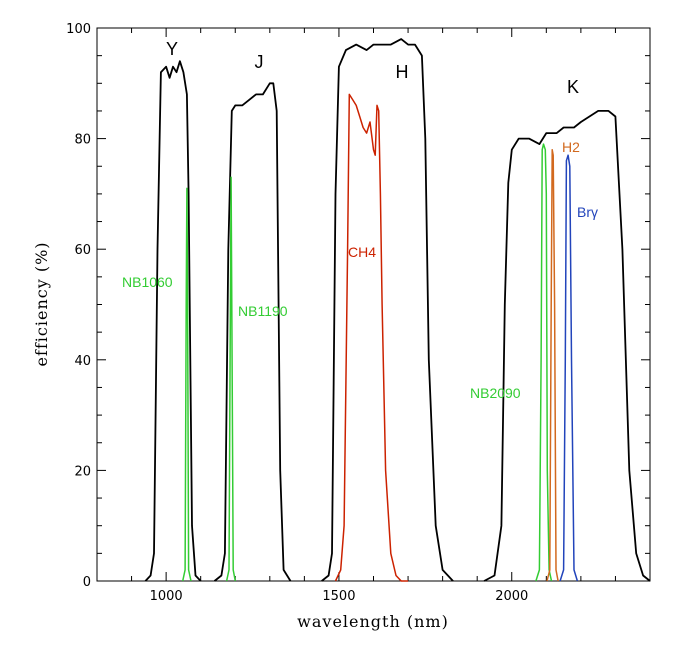 The width and height of the screenshot is (695, 649). I want to click on filter-label-brg: Brγ, so click(587, 212).